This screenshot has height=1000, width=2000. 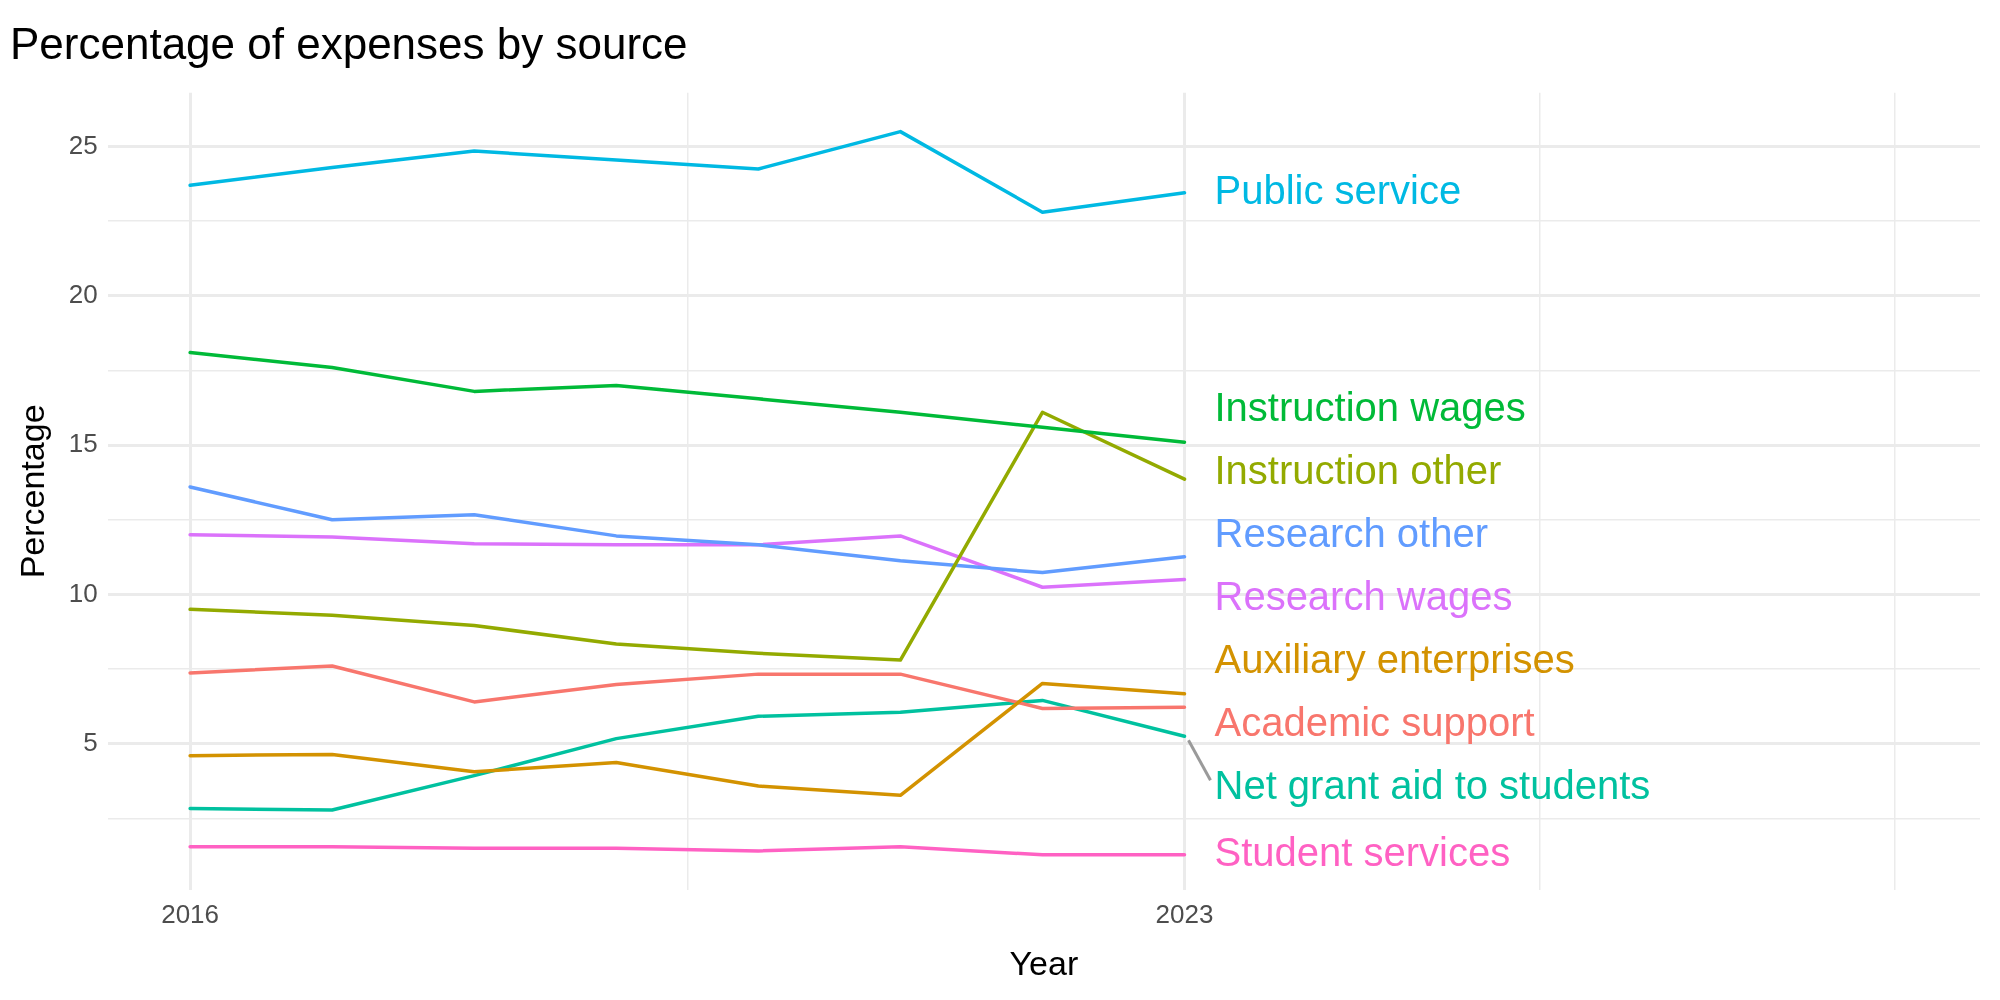 I want to click on y-tick-label: 5, so click(x=90, y=741).